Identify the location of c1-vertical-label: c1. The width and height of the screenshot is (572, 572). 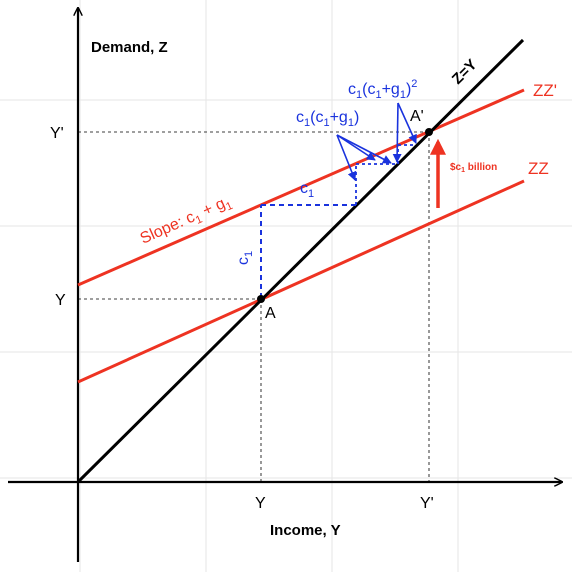
(245, 258).